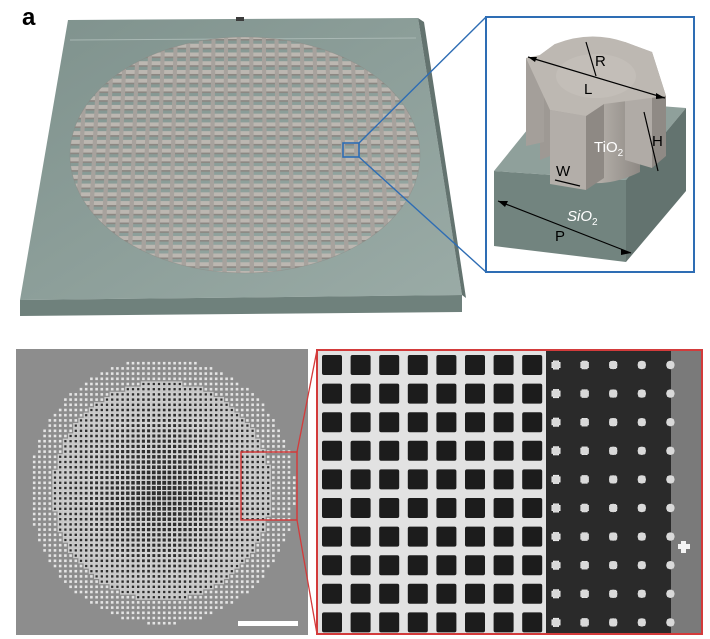  Describe the element at coordinates (29, 17) in the screenshot. I see `panel-letter-a: a` at that location.